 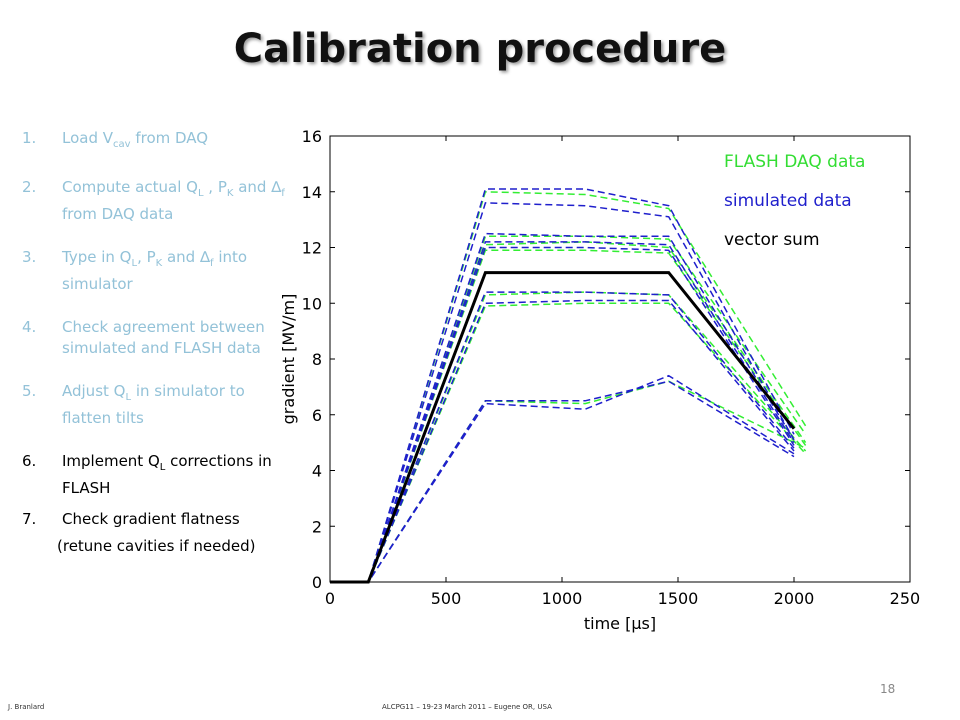 What do you see at coordinates (118, 214) in the screenshot?
I see `step-text: from DAQ data` at bounding box center [118, 214].